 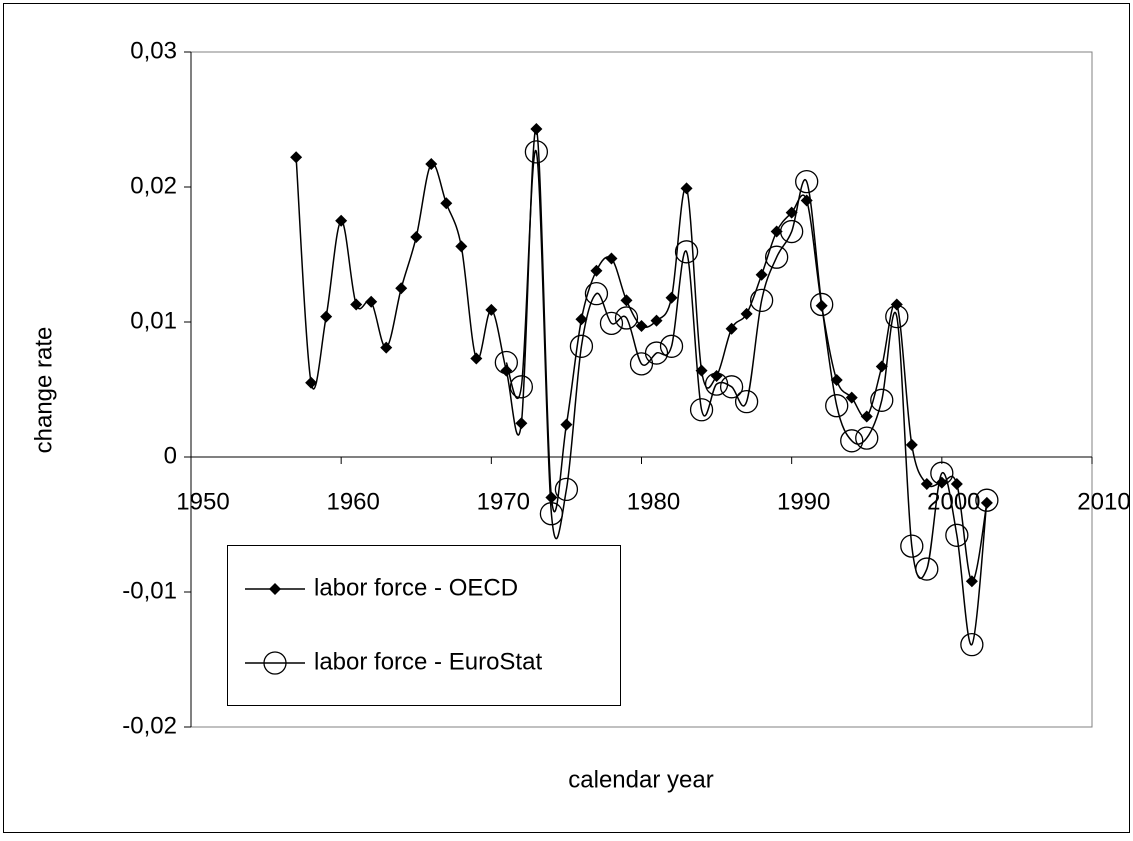 What do you see at coordinates (153, 320) in the screenshot?
I see `y-tick-label: 0,01` at bounding box center [153, 320].